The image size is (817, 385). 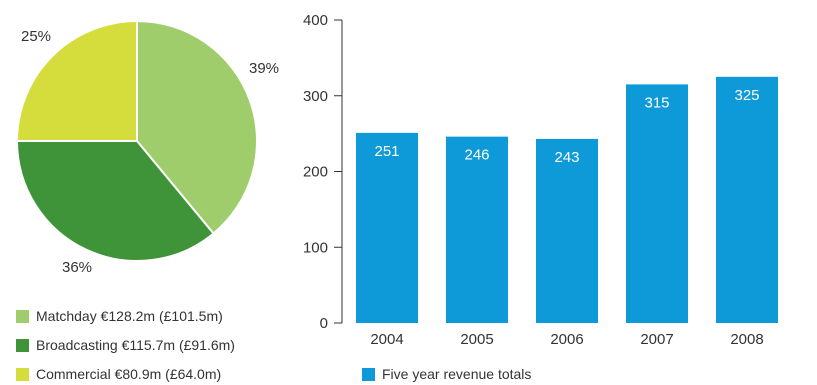 What do you see at coordinates (135, 345) in the screenshot?
I see `legend-label-broadcasting: Broadcasting €115.7m (£91.6m)` at bounding box center [135, 345].